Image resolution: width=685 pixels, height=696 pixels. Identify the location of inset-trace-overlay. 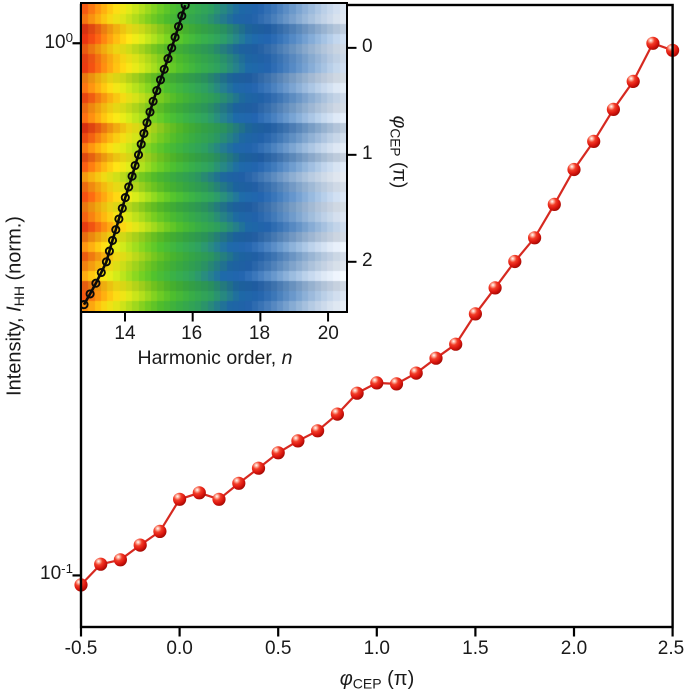
(136, 157).